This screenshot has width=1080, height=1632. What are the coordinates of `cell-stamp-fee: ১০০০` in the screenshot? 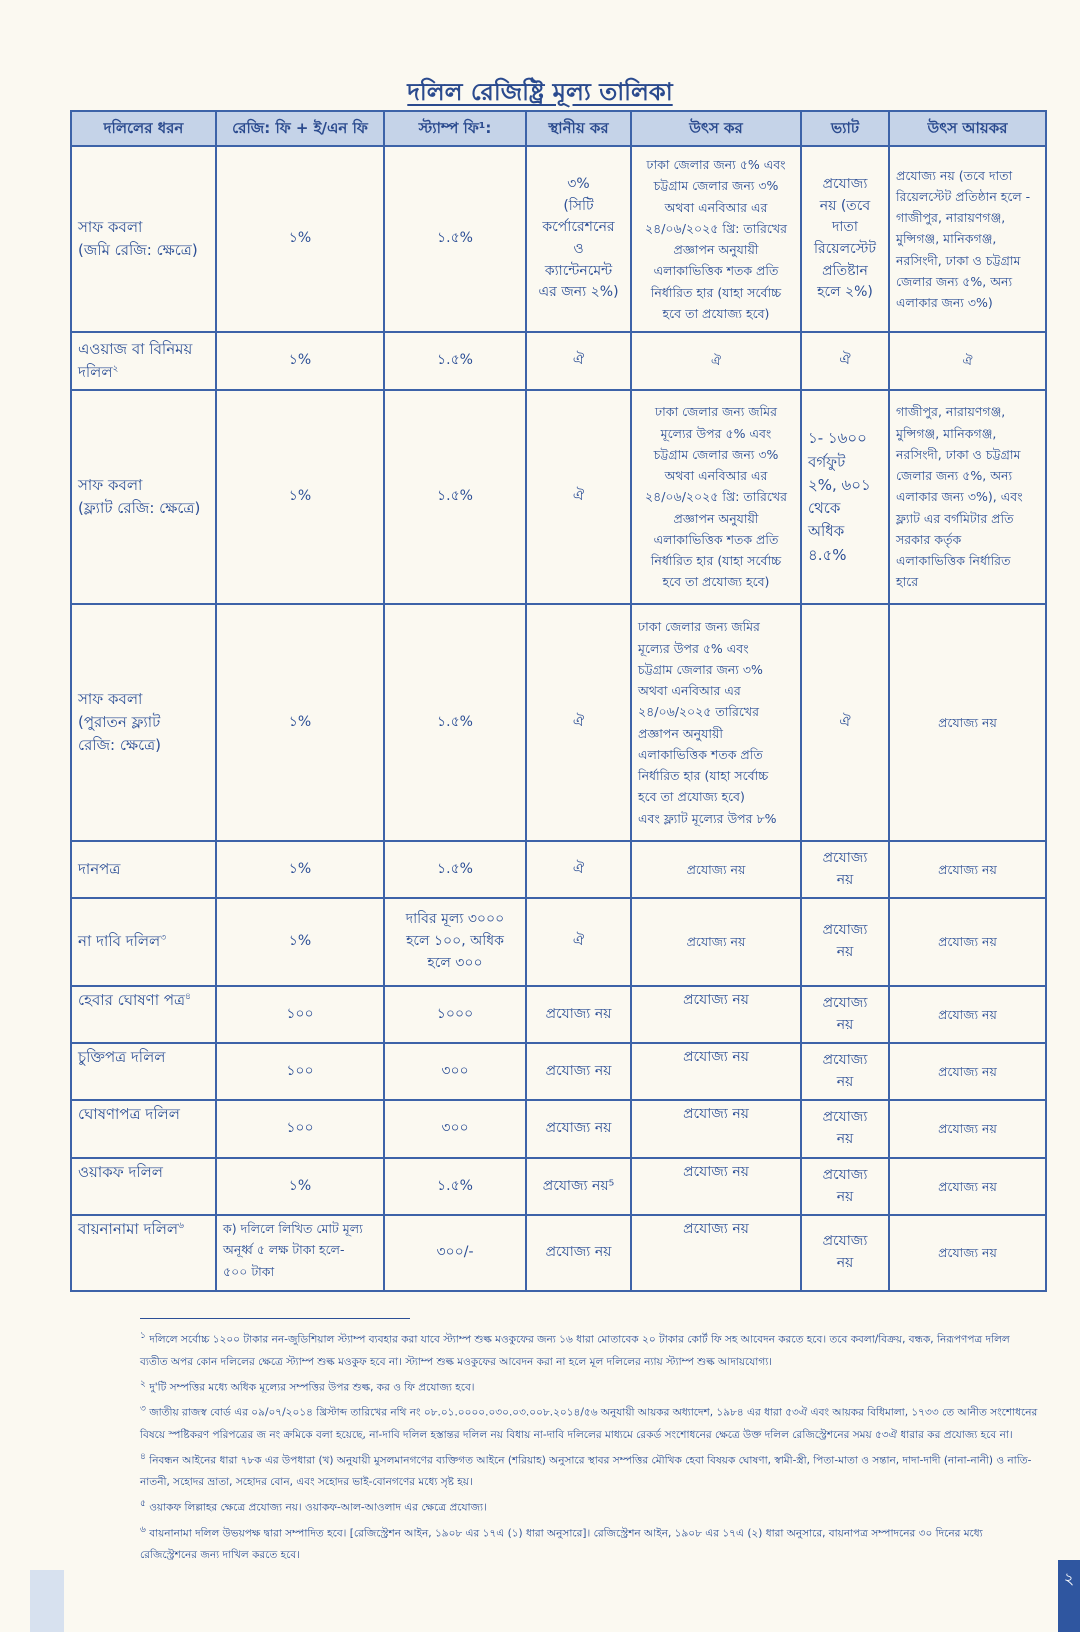 It's located at (455, 1014).